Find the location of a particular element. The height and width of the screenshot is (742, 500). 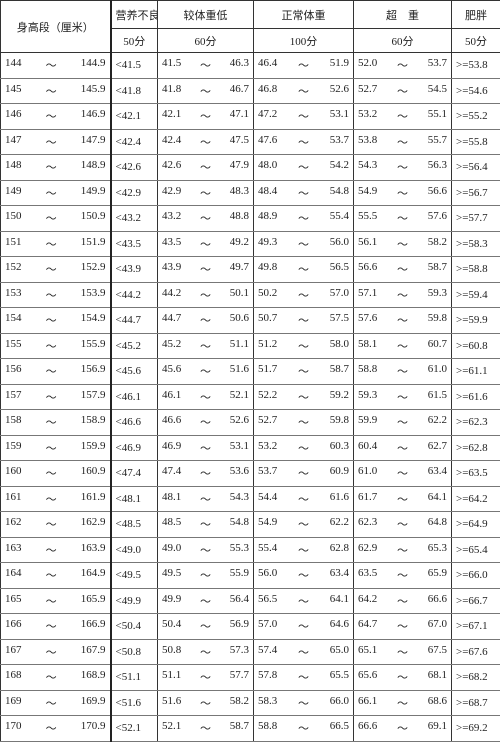

range: 43.5 ～ 49.2 is located at coordinates (205, 244).